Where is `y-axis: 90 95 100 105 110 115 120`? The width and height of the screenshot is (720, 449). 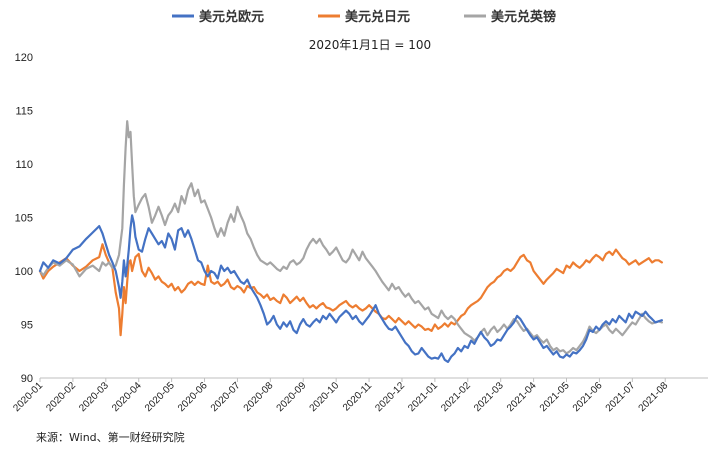 y-axis: 90 95 100 105 110 115 120 is located at coordinates (24, 218).